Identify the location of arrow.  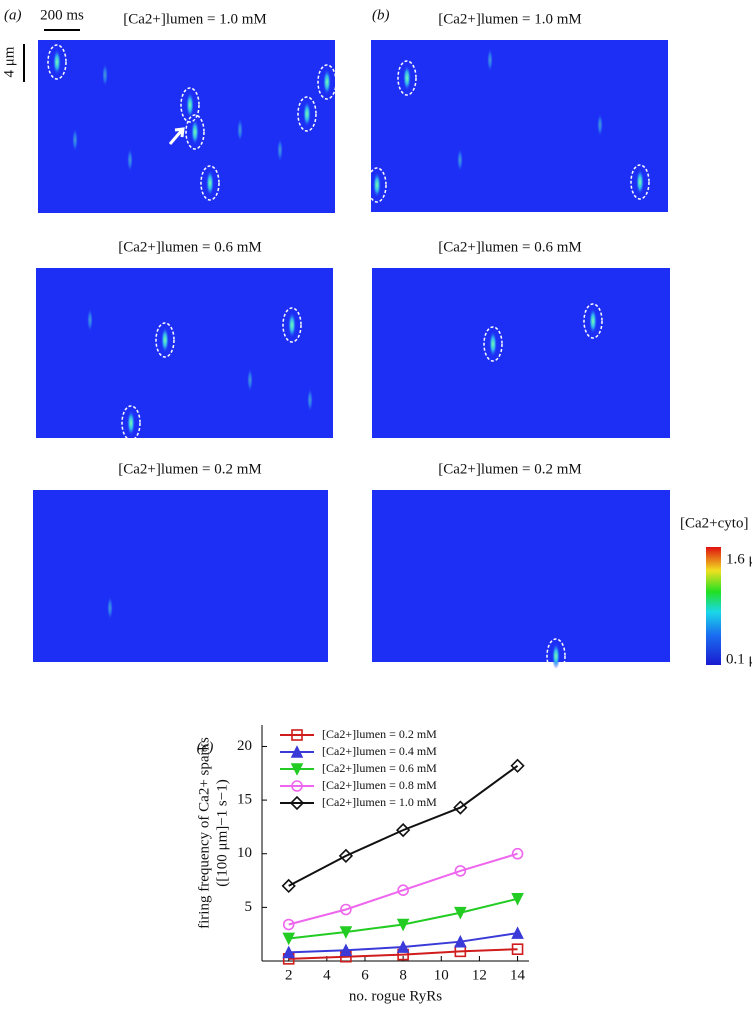
(176, 136).